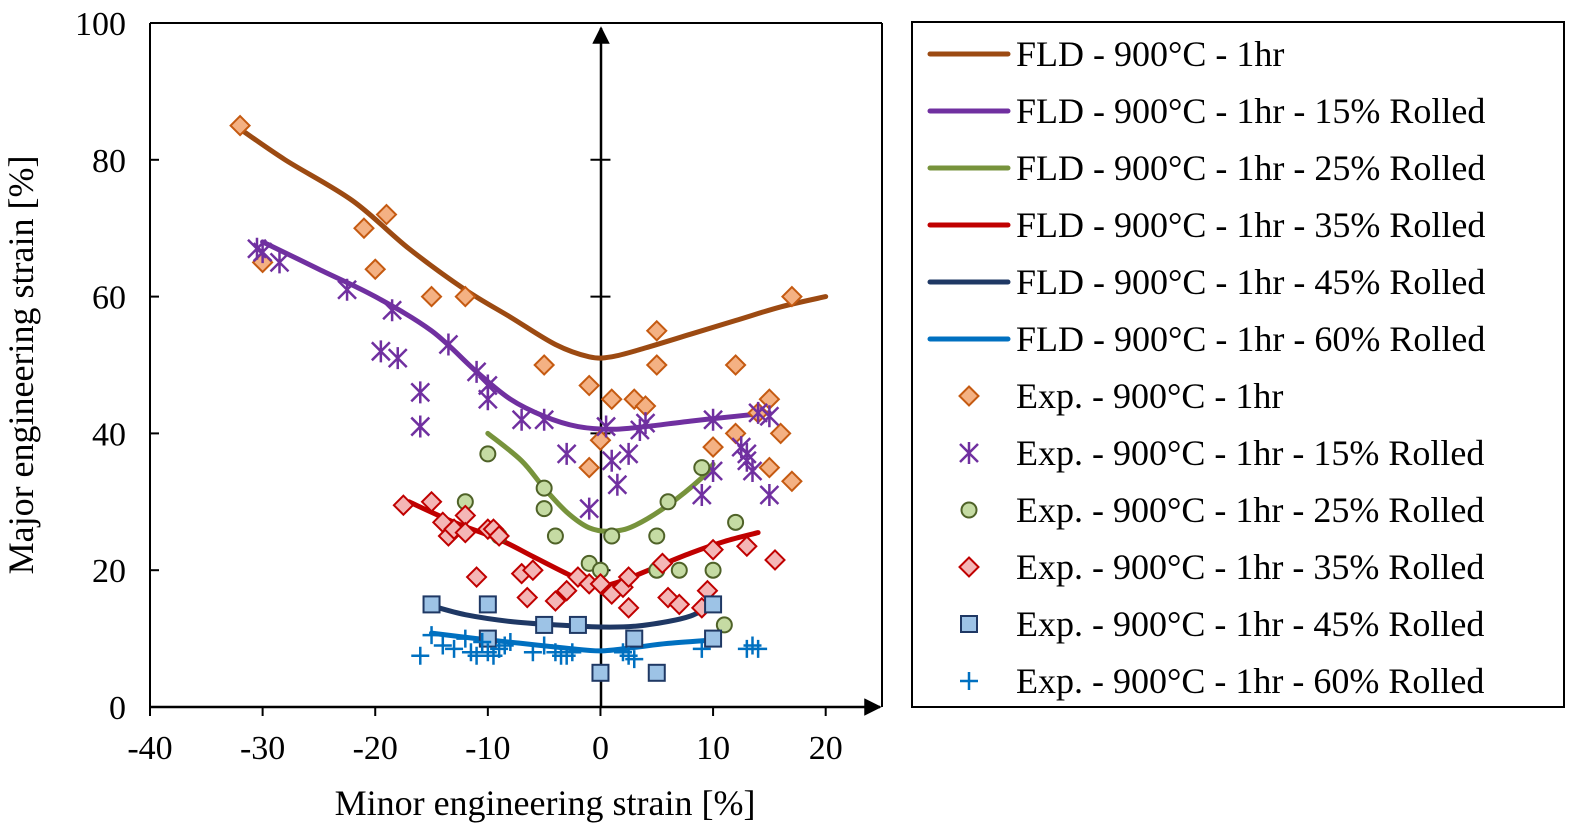 The width and height of the screenshot is (1569, 832). I want to click on y-tick-label: 60, so click(109, 298).